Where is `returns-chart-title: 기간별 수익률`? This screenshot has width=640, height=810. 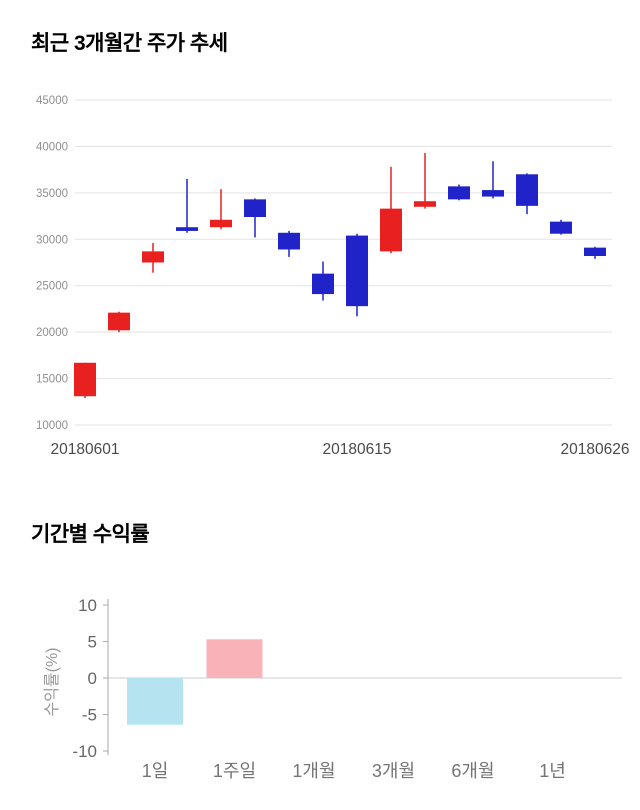 returns-chart-title: 기간별 수익률 is located at coordinates (90, 534).